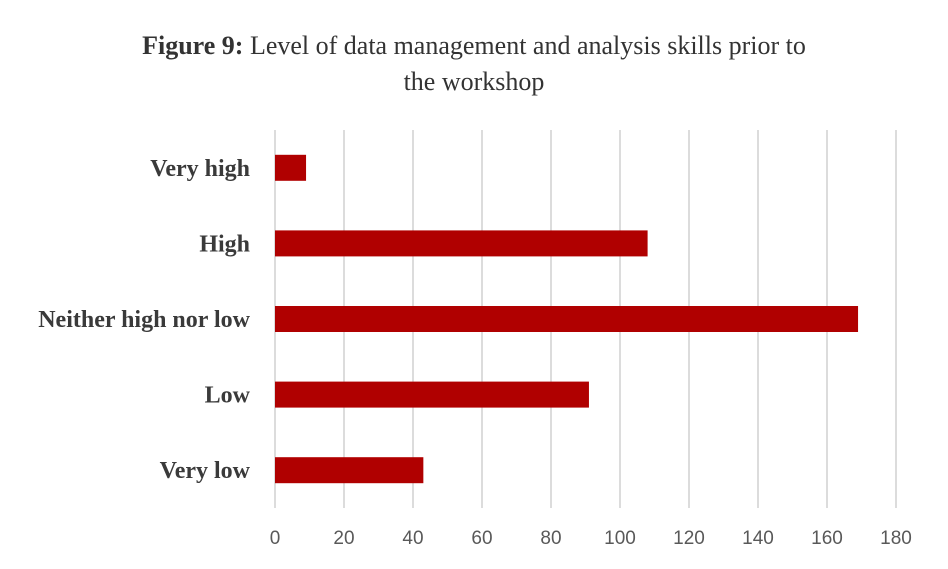  I want to click on x-tick-label: 40, so click(412, 538).